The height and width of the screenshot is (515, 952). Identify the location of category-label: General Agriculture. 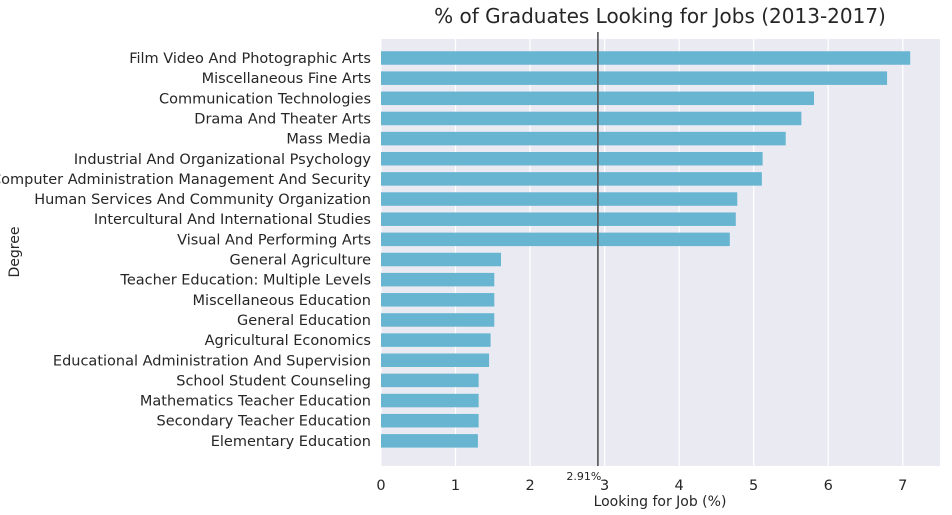
(301, 261).